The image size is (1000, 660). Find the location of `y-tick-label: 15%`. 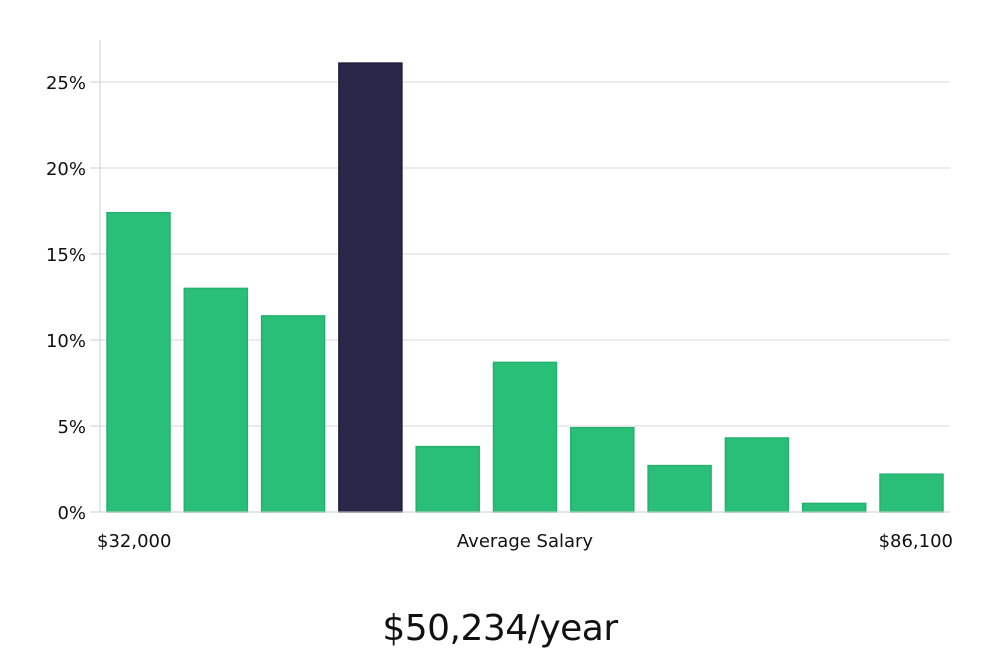

y-tick-label: 15% is located at coordinates (66, 255).